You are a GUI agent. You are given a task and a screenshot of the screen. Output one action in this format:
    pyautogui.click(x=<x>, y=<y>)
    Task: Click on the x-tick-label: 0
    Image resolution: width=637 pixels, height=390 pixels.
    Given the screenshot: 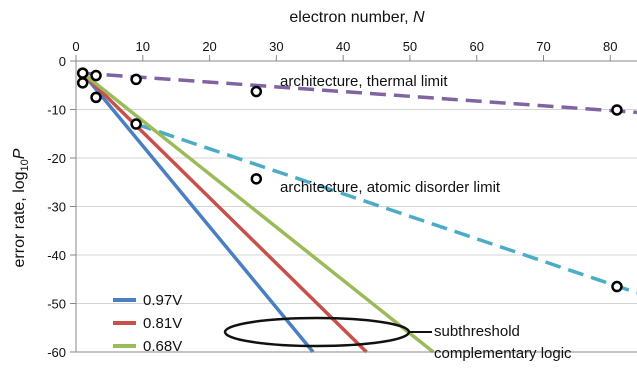 What is the action you would take?
    pyautogui.click(x=75, y=46)
    